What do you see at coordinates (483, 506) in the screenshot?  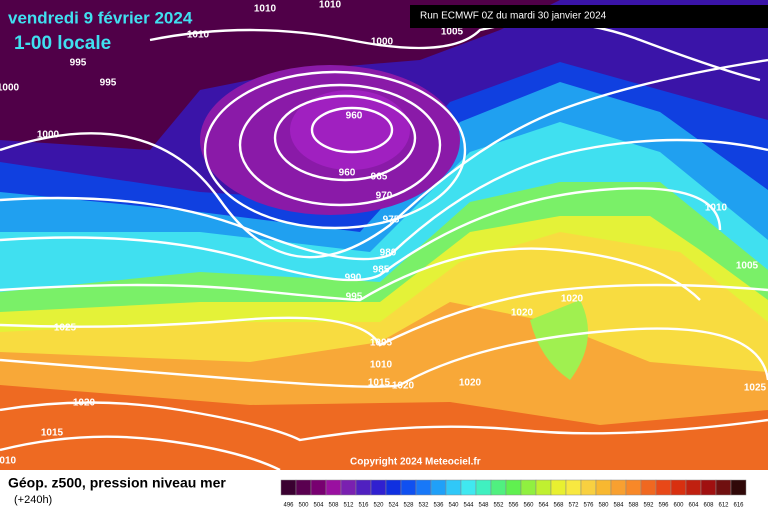 I see `scale-label: 548` at bounding box center [483, 506].